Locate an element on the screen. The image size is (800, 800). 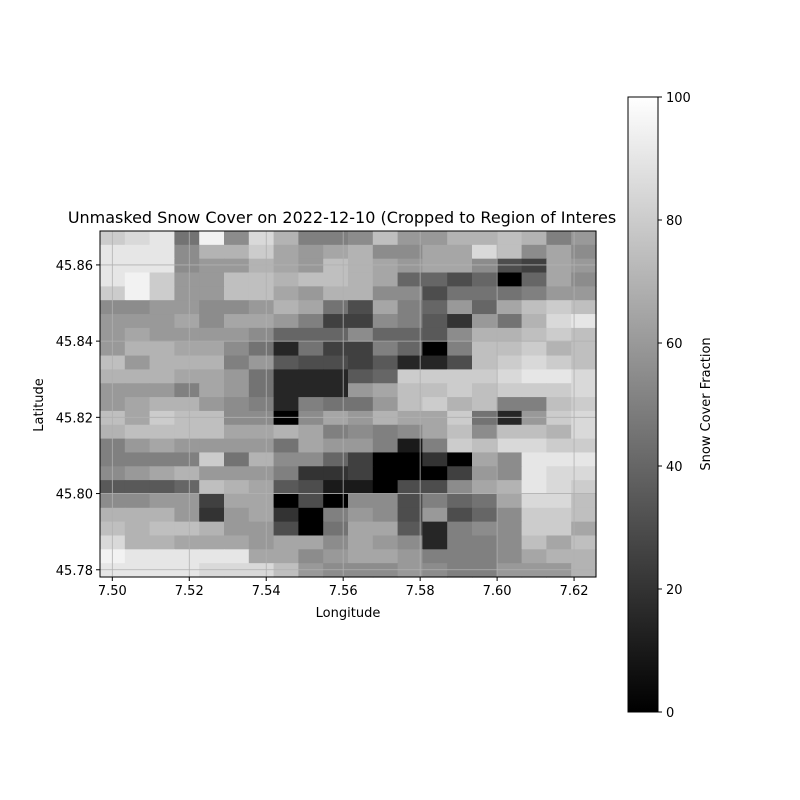
colorbar-tick-label: 80 is located at coordinates (674, 221).